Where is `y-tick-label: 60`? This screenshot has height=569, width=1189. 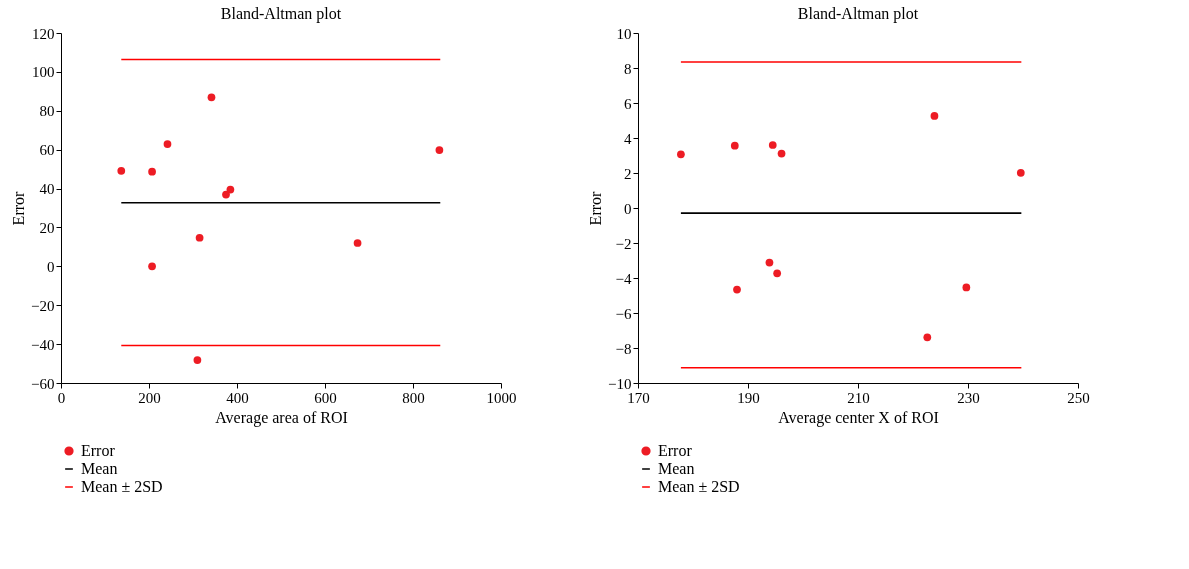 y-tick-label: 60 is located at coordinates (47, 150).